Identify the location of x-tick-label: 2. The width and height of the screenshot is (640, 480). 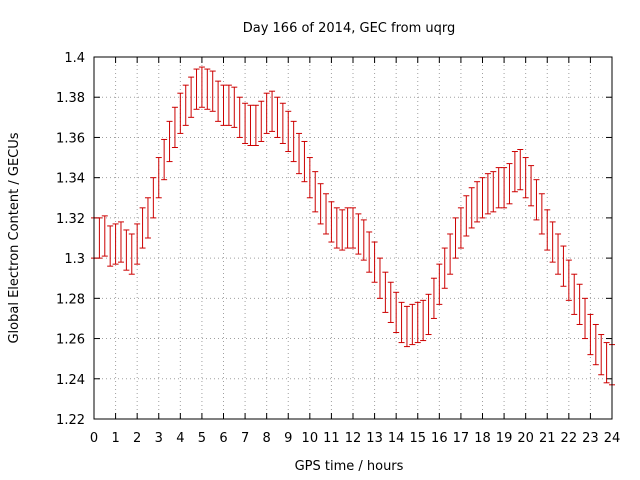
(137, 438).